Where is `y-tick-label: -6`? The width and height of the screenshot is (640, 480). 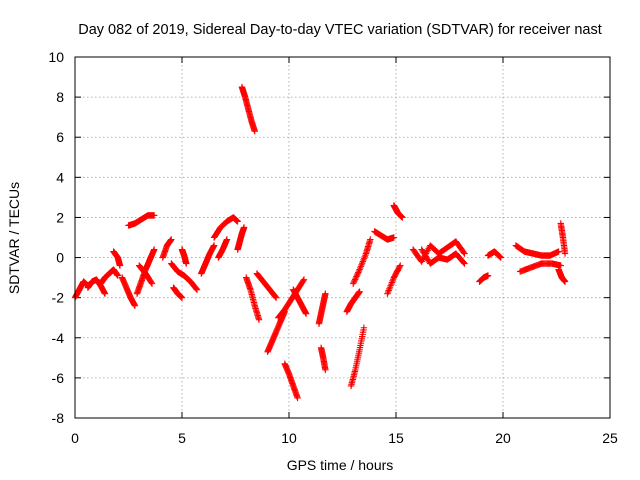
y-tick-label: -6 is located at coordinates (58, 378).